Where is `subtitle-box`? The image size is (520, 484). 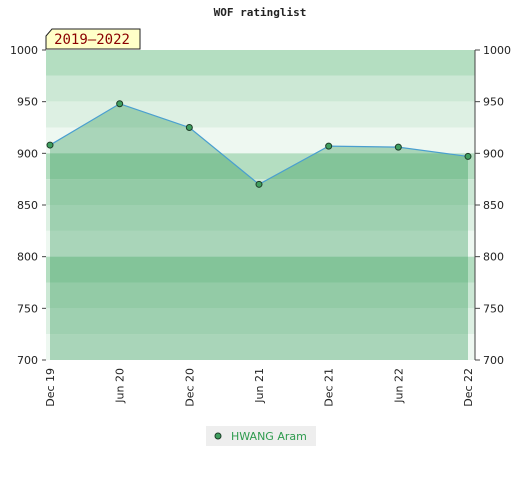 subtitle-box is located at coordinates (93, 39).